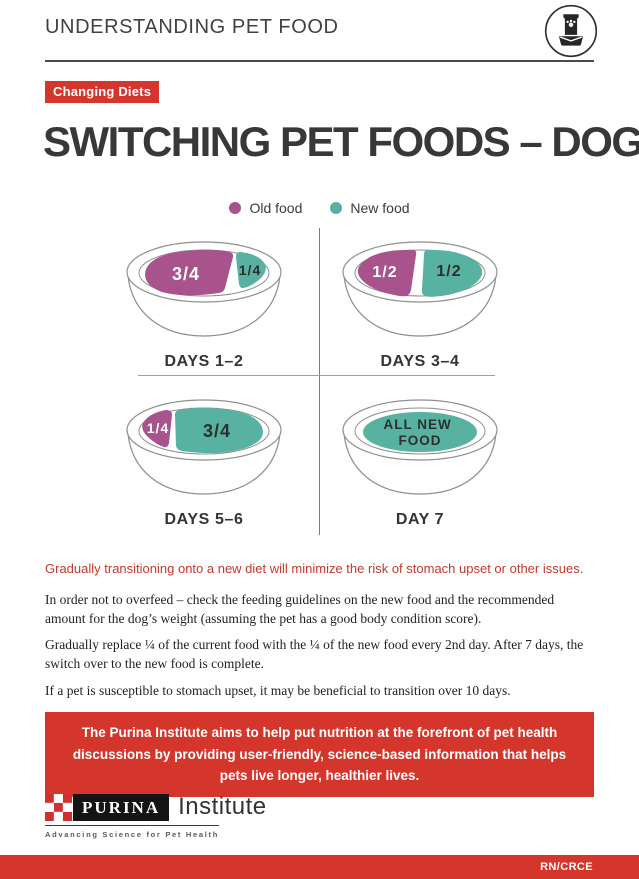  I want to click on legend-item-new-food: New food, so click(370, 208).